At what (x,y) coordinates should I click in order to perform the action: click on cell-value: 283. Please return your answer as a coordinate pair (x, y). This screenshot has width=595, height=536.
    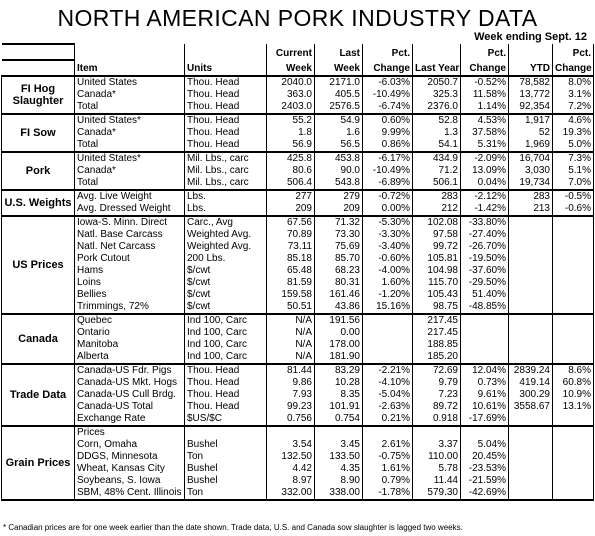
    Looking at the image, I should click on (436, 196).